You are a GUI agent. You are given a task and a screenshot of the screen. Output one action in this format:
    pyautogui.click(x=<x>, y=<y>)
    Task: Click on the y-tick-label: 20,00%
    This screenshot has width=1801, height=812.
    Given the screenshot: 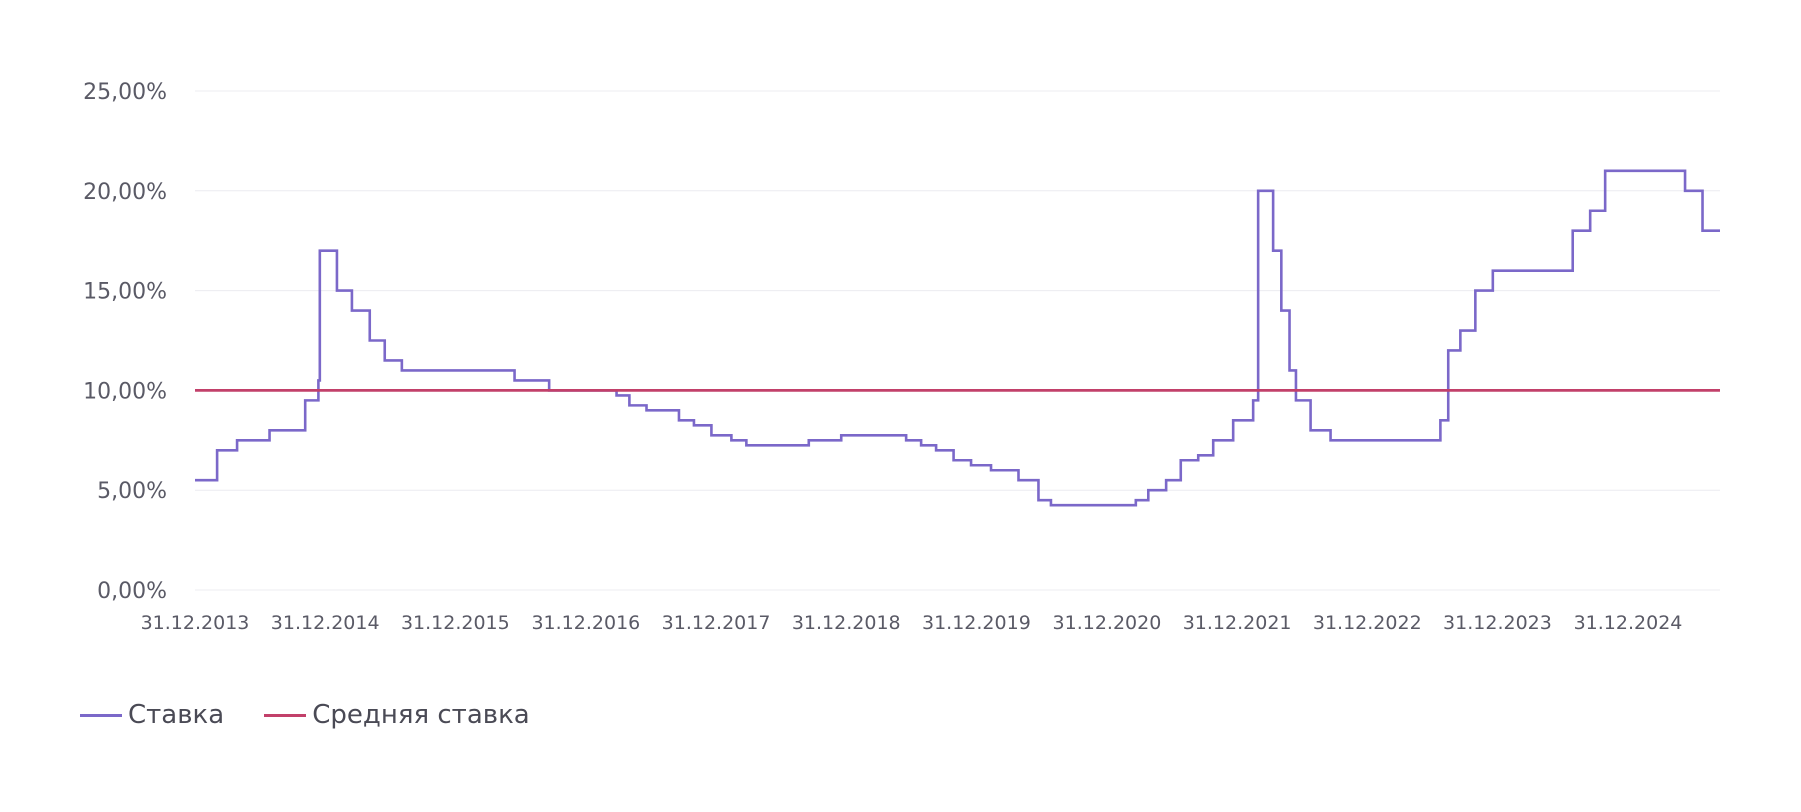 What is the action you would take?
    pyautogui.click(x=125, y=192)
    